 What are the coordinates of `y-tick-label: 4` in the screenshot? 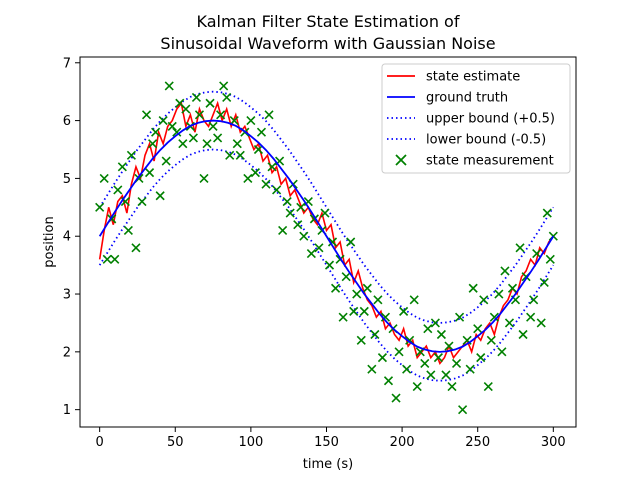 It's located at (67, 237).